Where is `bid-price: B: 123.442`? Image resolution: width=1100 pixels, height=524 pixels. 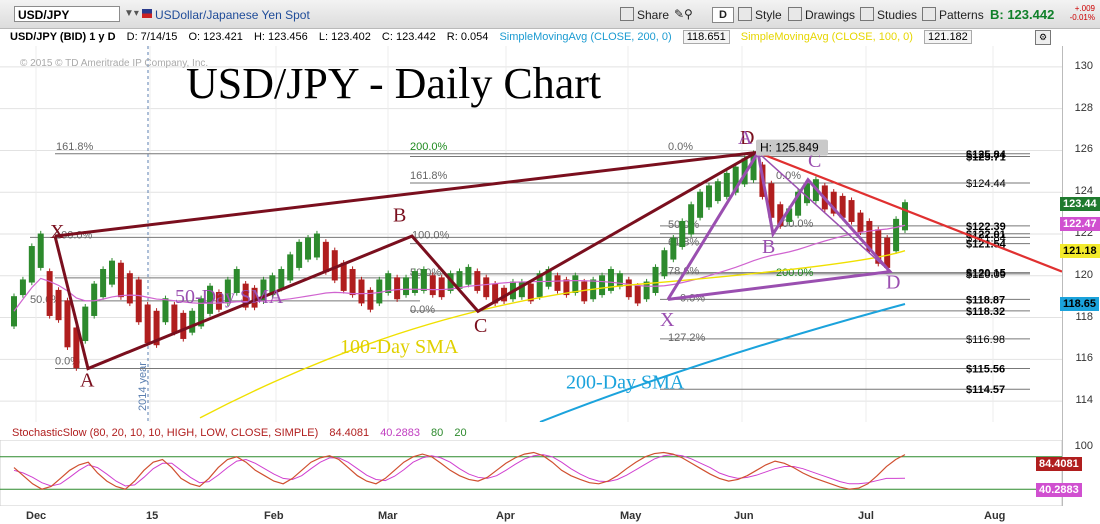
bid-price: B: 123.442 is located at coordinates (1022, 14).